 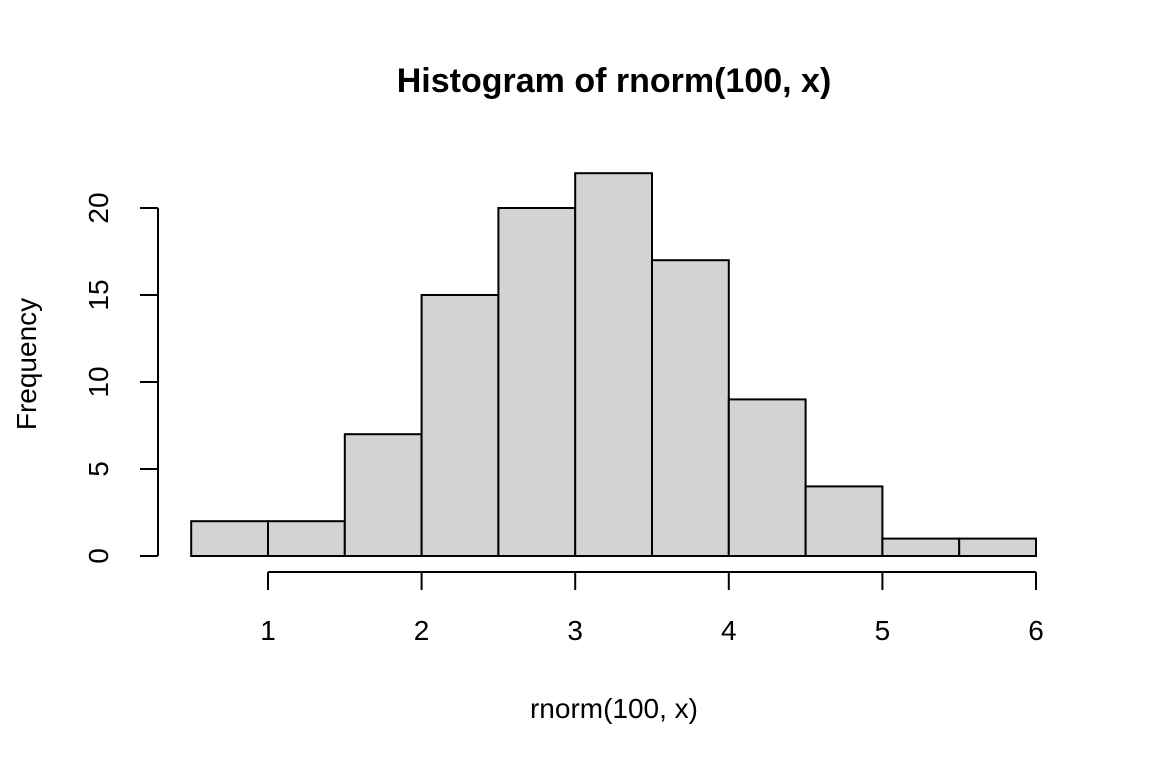 What do you see at coordinates (614, 708) in the screenshot?
I see `x-axis-label: rnorm(100, x)` at bounding box center [614, 708].